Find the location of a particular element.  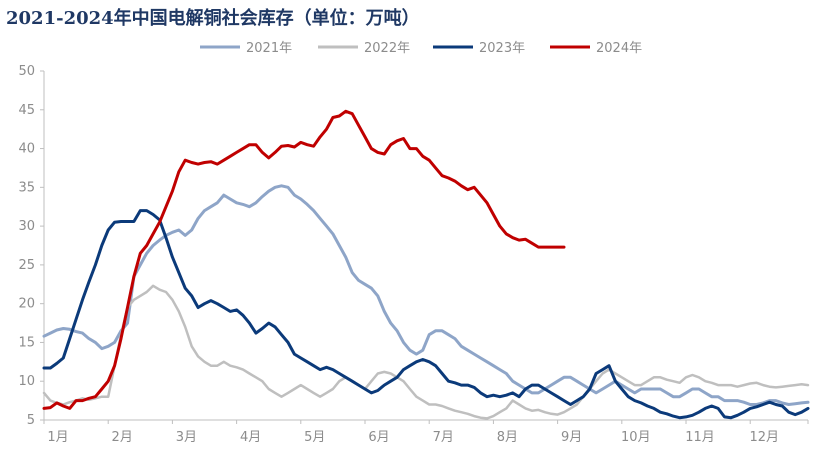

y-tick-label: 50 is located at coordinates (26, 71).